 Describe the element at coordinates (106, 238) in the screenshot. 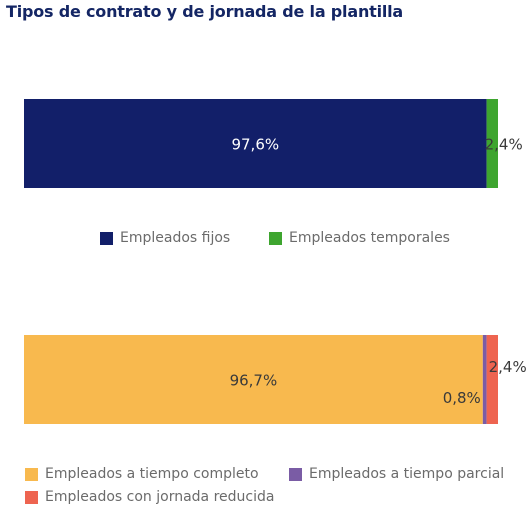

I see `legend-swatch-fijos` at that location.